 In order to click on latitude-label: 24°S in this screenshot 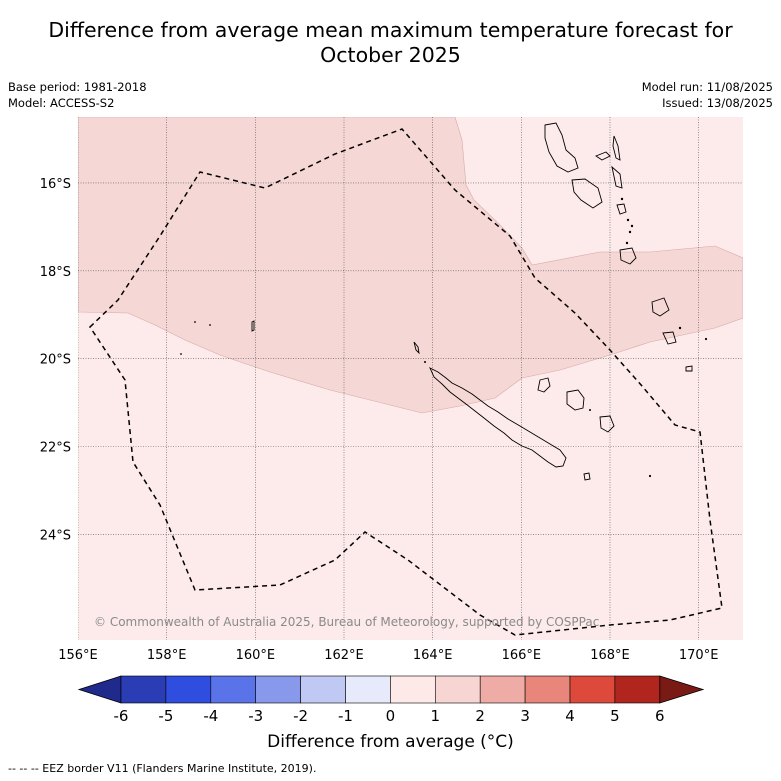, I will do `click(55, 536)`.